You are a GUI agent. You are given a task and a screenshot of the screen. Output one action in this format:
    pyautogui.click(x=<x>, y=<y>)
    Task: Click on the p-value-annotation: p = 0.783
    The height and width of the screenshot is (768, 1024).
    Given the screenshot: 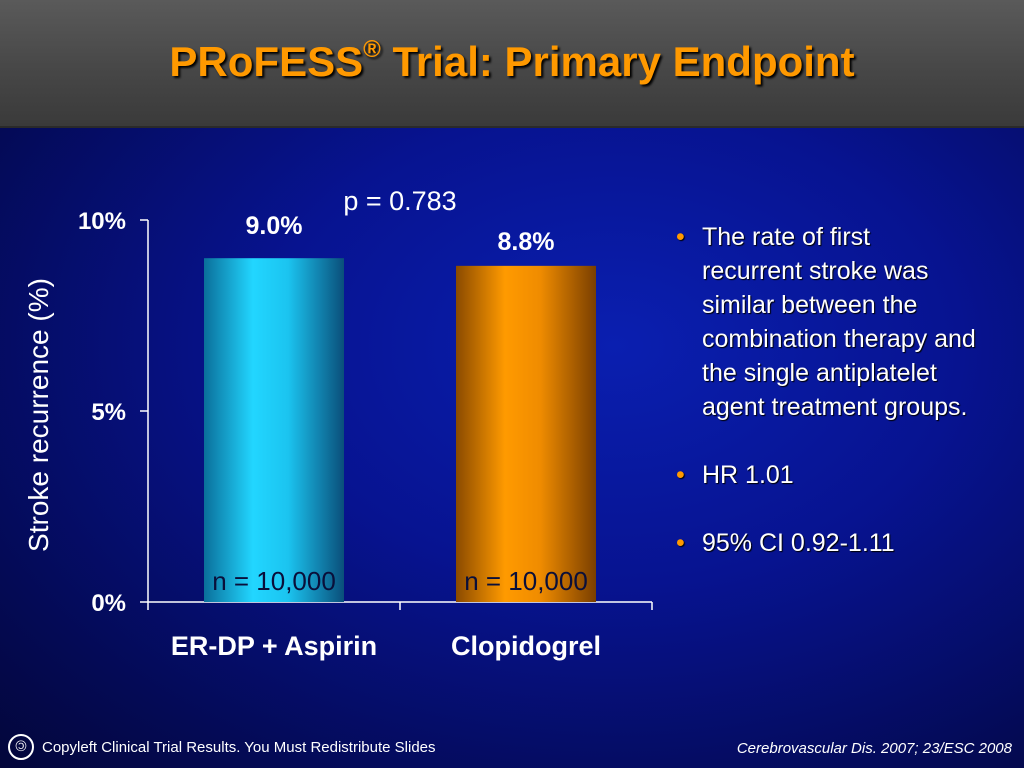 What is the action you would take?
    pyautogui.click(x=399, y=201)
    